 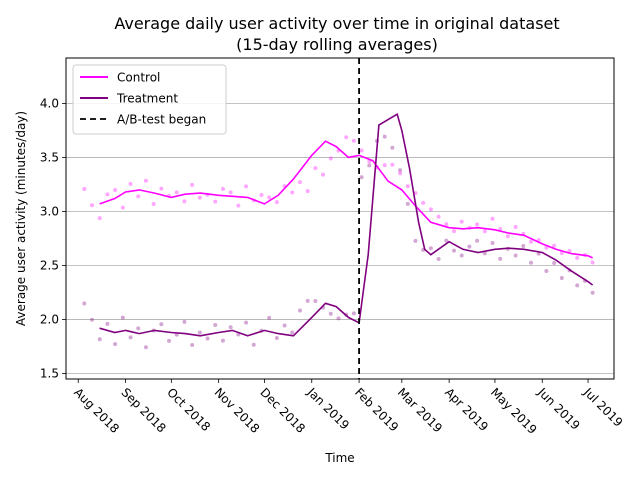 What do you see at coordinates (21, 218) in the screenshot?
I see `y-axis-label: Average user activity (minutes/day)` at bounding box center [21, 218].